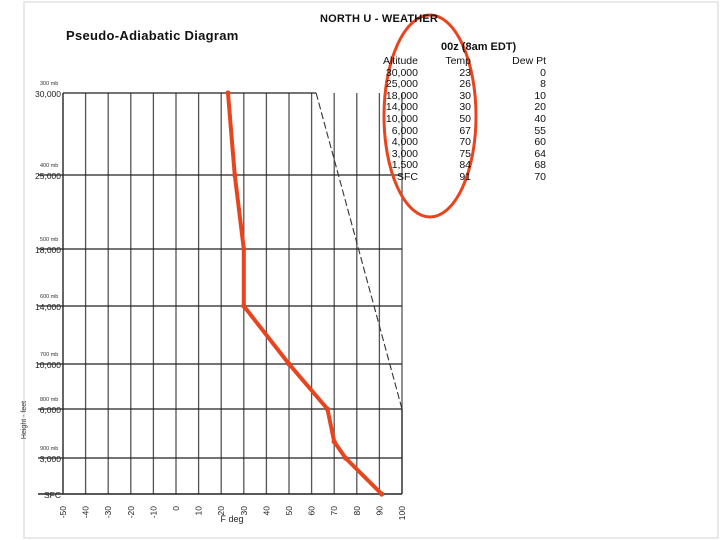  Describe the element at coordinates (404, 153) in the screenshot. I see `altitude-cell: 3,000` at that location.